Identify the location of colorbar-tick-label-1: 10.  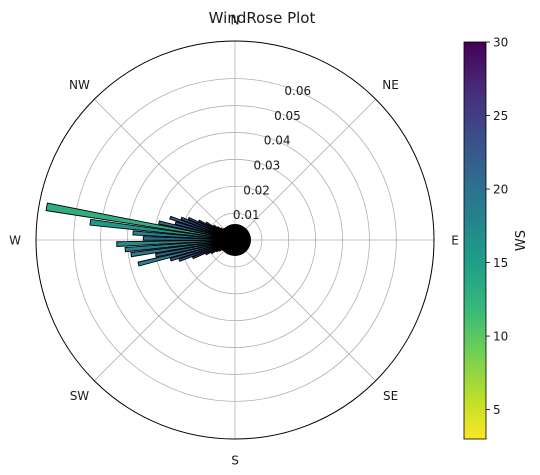
(500, 337).